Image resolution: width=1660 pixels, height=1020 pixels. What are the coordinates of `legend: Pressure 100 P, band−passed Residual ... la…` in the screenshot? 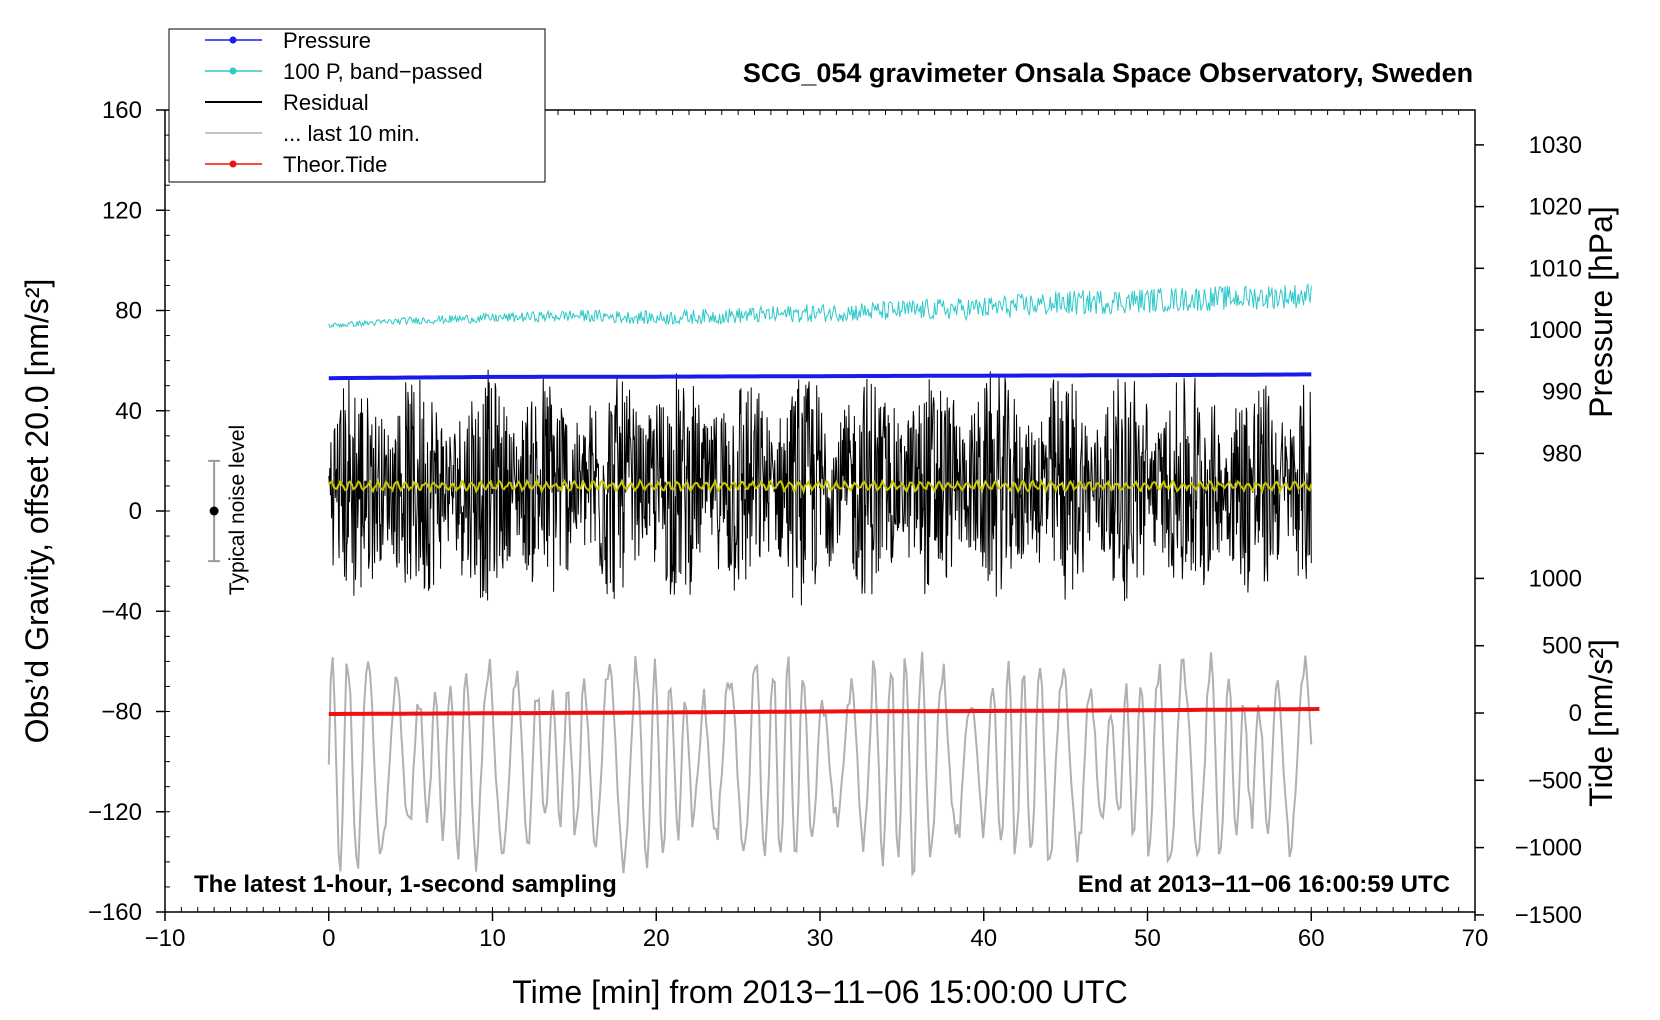 It's located at (357, 105).